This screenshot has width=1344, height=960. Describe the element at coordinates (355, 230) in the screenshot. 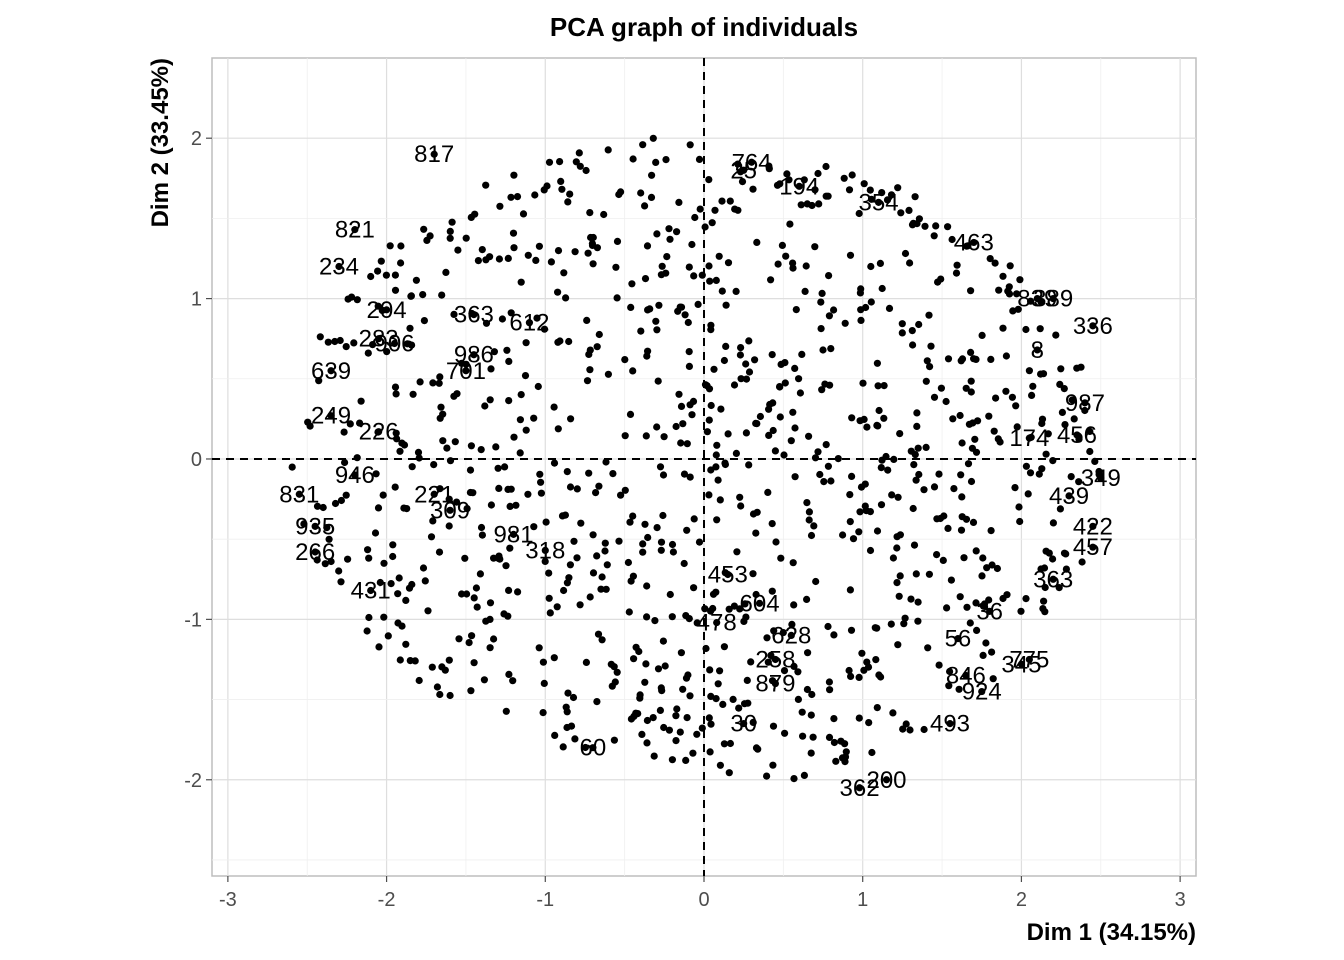

I see `point-label: 821` at that location.